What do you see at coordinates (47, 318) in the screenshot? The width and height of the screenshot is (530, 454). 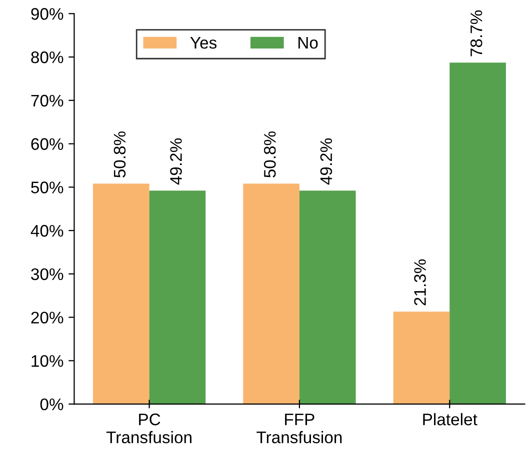 I see `y-tick-label: 20%` at bounding box center [47, 318].